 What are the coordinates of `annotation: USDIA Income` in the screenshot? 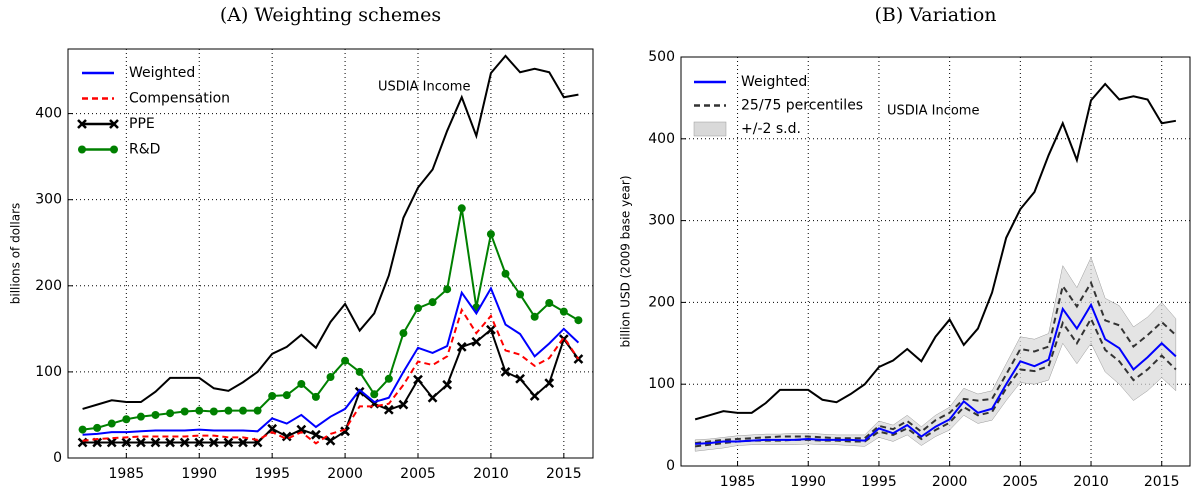 It's located at (424, 87).